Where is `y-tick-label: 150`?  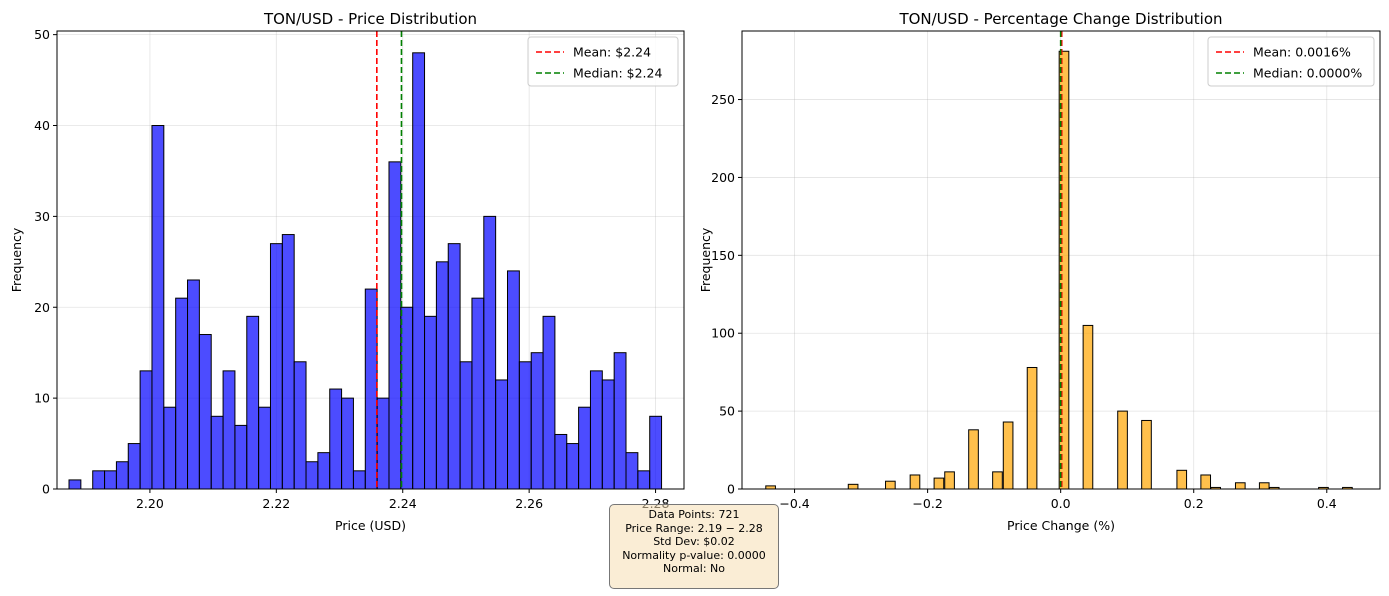 y-tick-label: 150 is located at coordinates (723, 255).